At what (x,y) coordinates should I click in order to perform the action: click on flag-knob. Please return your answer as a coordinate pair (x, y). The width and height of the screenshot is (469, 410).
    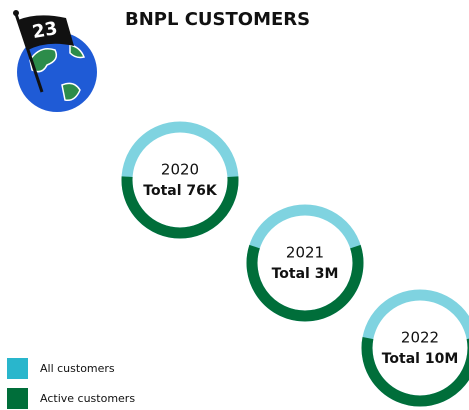
    Looking at the image, I should click on (16, 13).